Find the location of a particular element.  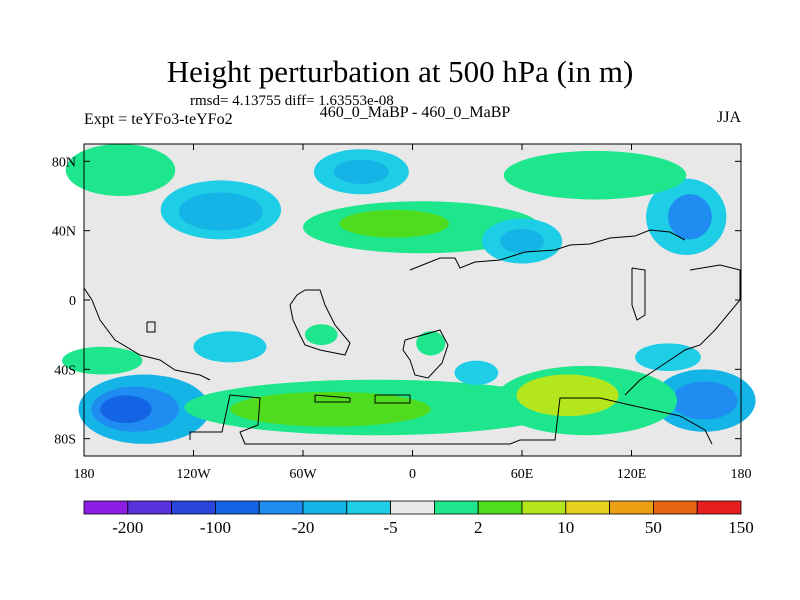

colorbar-label: -5 is located at coordinates (391, 527).